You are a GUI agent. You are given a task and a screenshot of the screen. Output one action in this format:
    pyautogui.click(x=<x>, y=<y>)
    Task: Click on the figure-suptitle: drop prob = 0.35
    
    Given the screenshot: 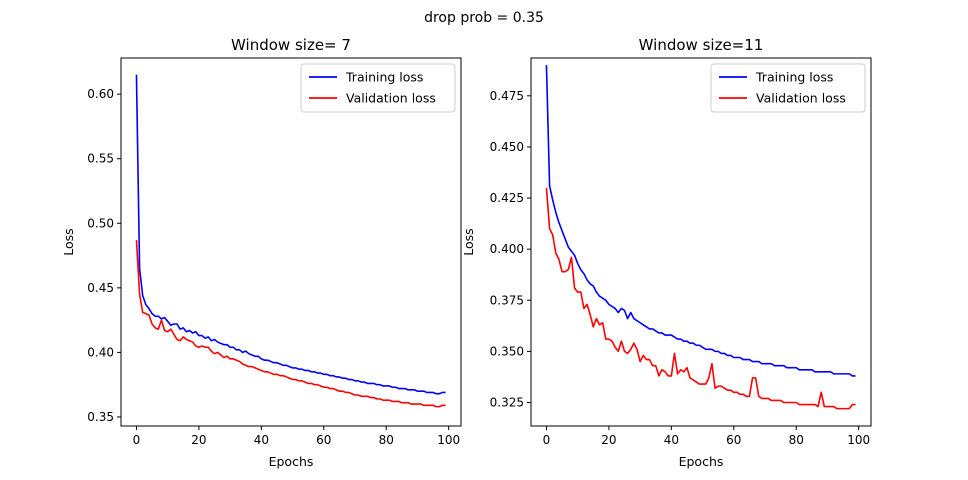 What is the action you would take?
    pyautogui.click(x=484, y=18)
    